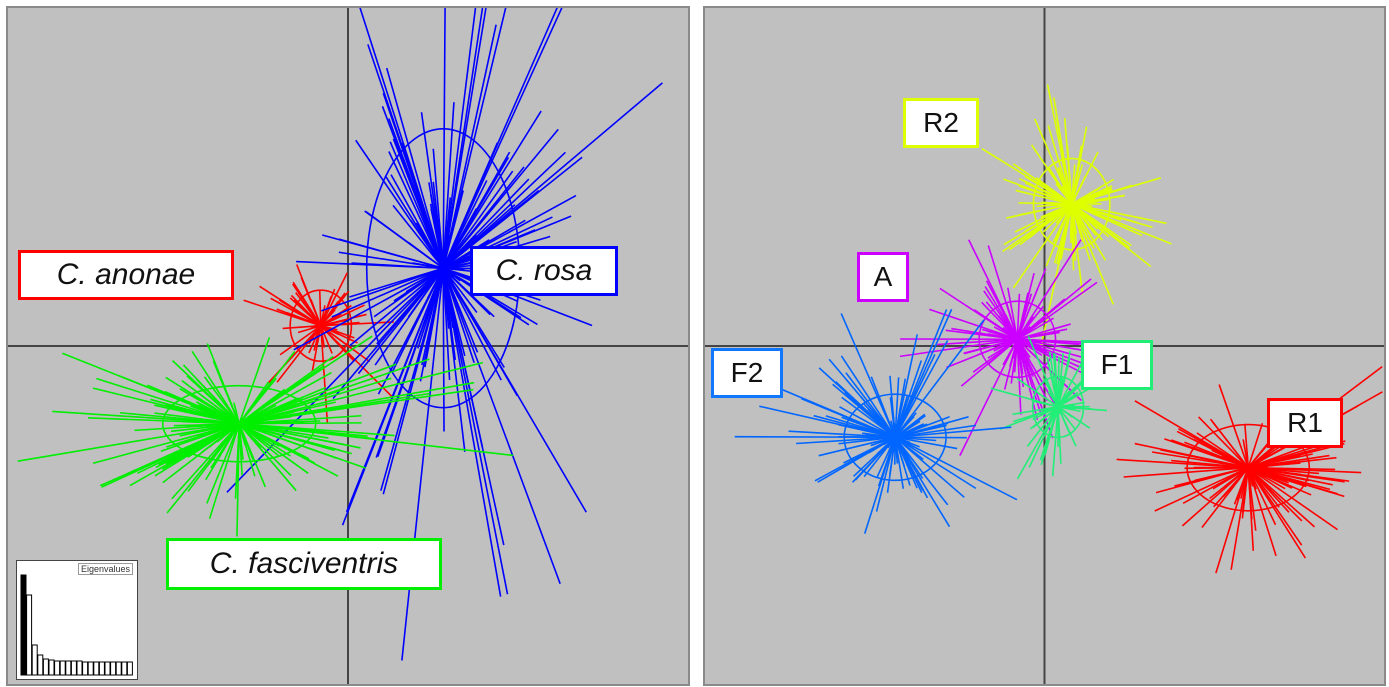 The width and height of the screenshot is (1389, 687). I want to click on label-c-rosa: C. rosa, so click(544, 271).